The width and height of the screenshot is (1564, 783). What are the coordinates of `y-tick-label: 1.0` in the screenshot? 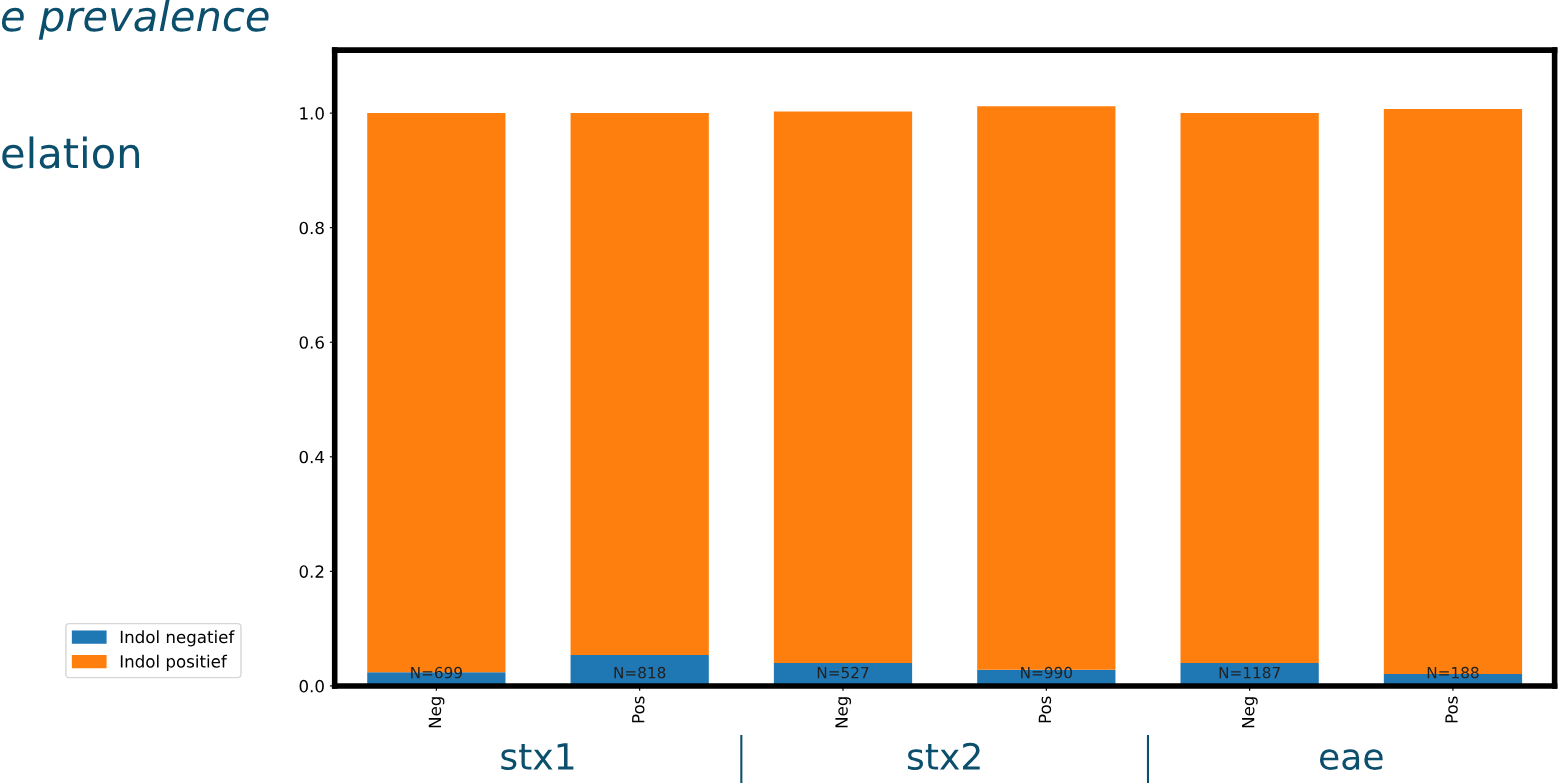 It's located at (312, 113).